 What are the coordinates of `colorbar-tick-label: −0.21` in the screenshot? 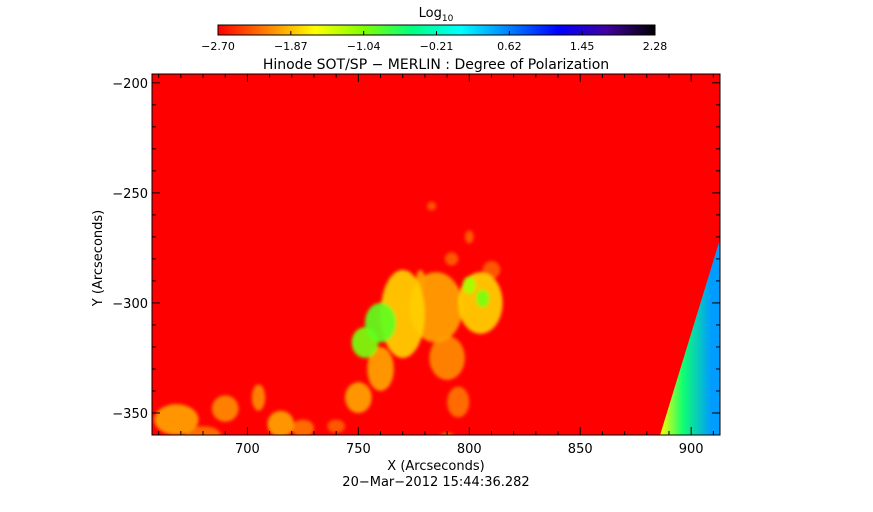 It's located at (437, 46).